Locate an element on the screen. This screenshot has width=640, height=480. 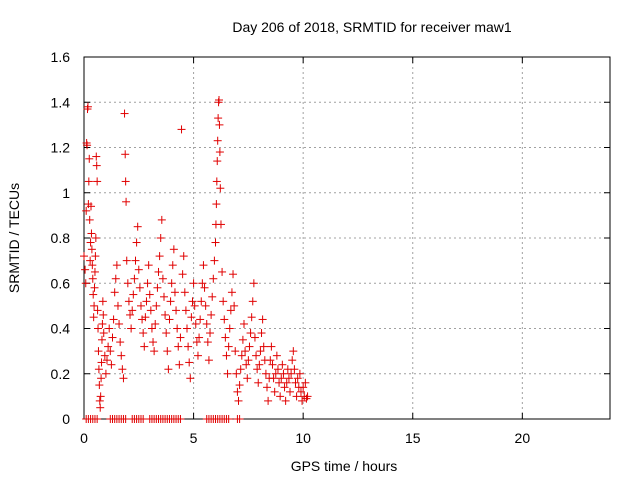
y-tick-label: 0 is located at coordinates (66, 419).